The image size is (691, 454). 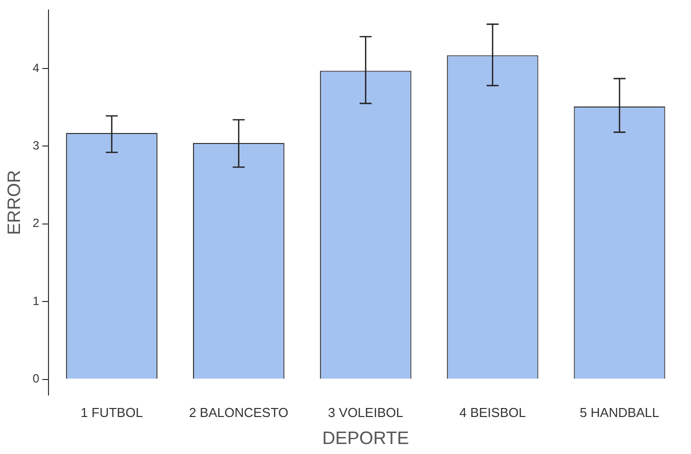 What do you see at coordinates (620, 412) in the screenshot?
I see `x-tick-label: 5 HANDBALL` at bounding box center [620, 412].